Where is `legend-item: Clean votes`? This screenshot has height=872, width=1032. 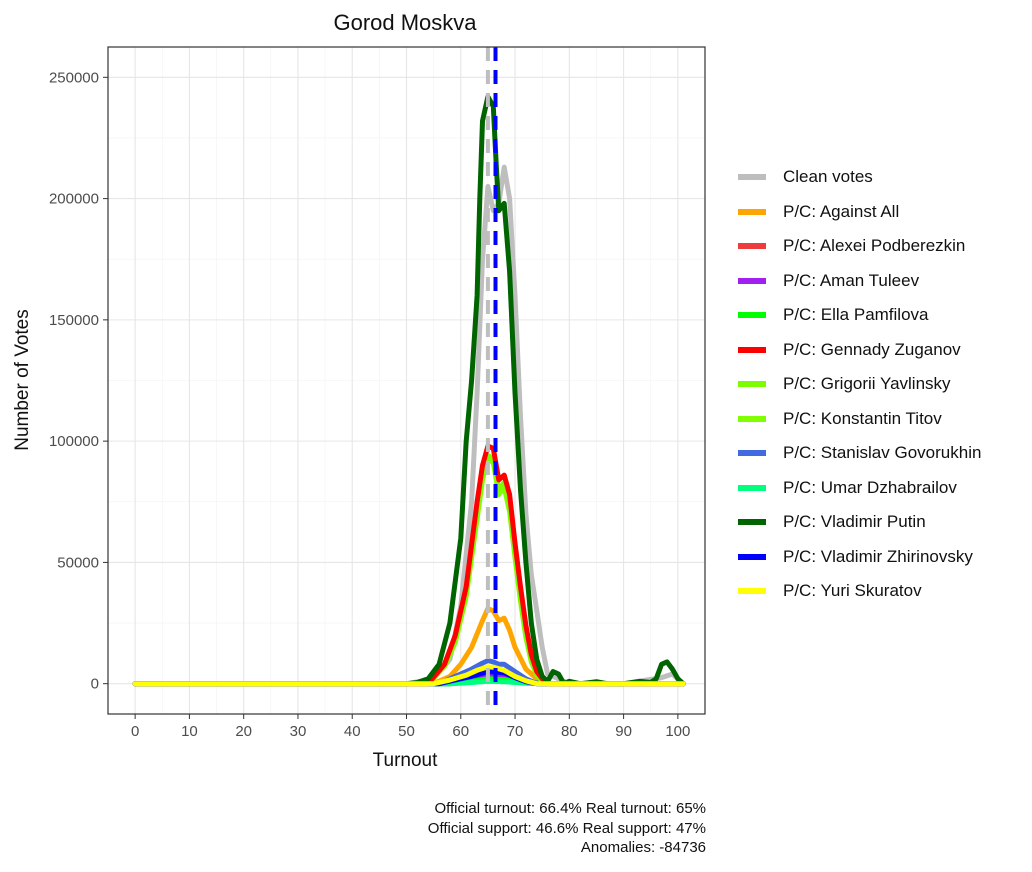
legend-item: Clean votes is located at coordinates (859, 177).